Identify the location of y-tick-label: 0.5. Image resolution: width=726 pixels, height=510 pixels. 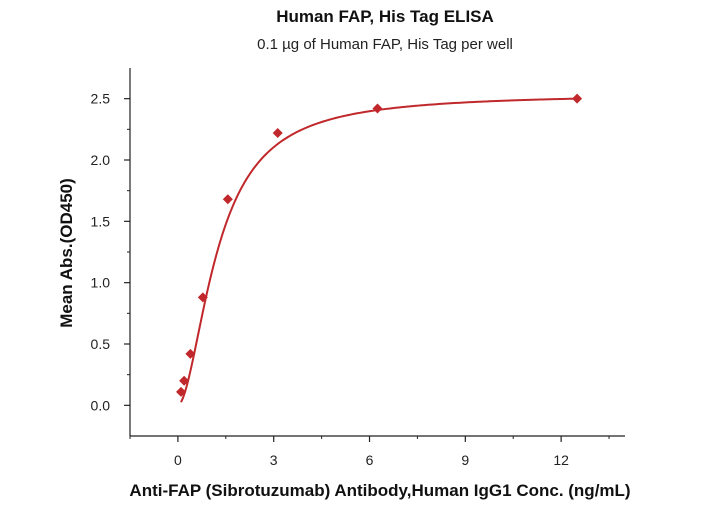
(101, 344).